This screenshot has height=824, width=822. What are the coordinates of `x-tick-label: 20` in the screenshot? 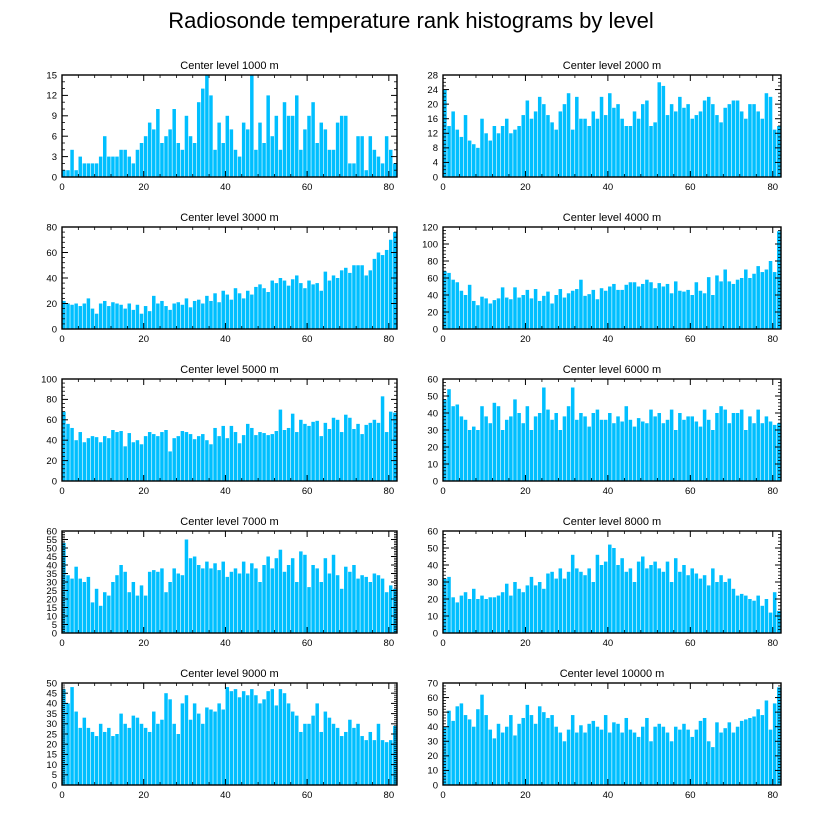 It's located at (525, 795).